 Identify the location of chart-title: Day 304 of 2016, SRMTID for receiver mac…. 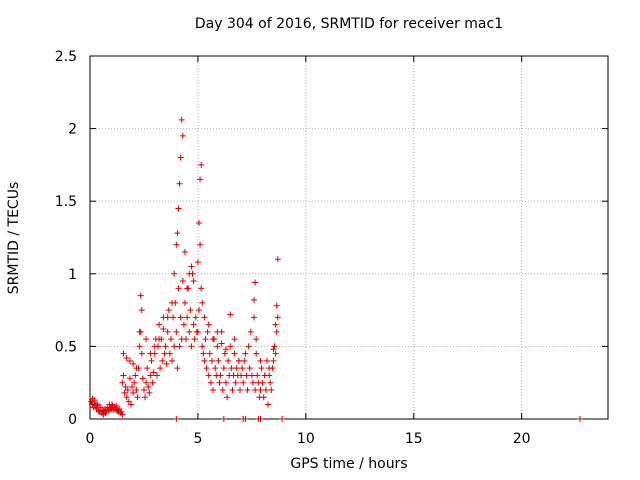
(349, 24).